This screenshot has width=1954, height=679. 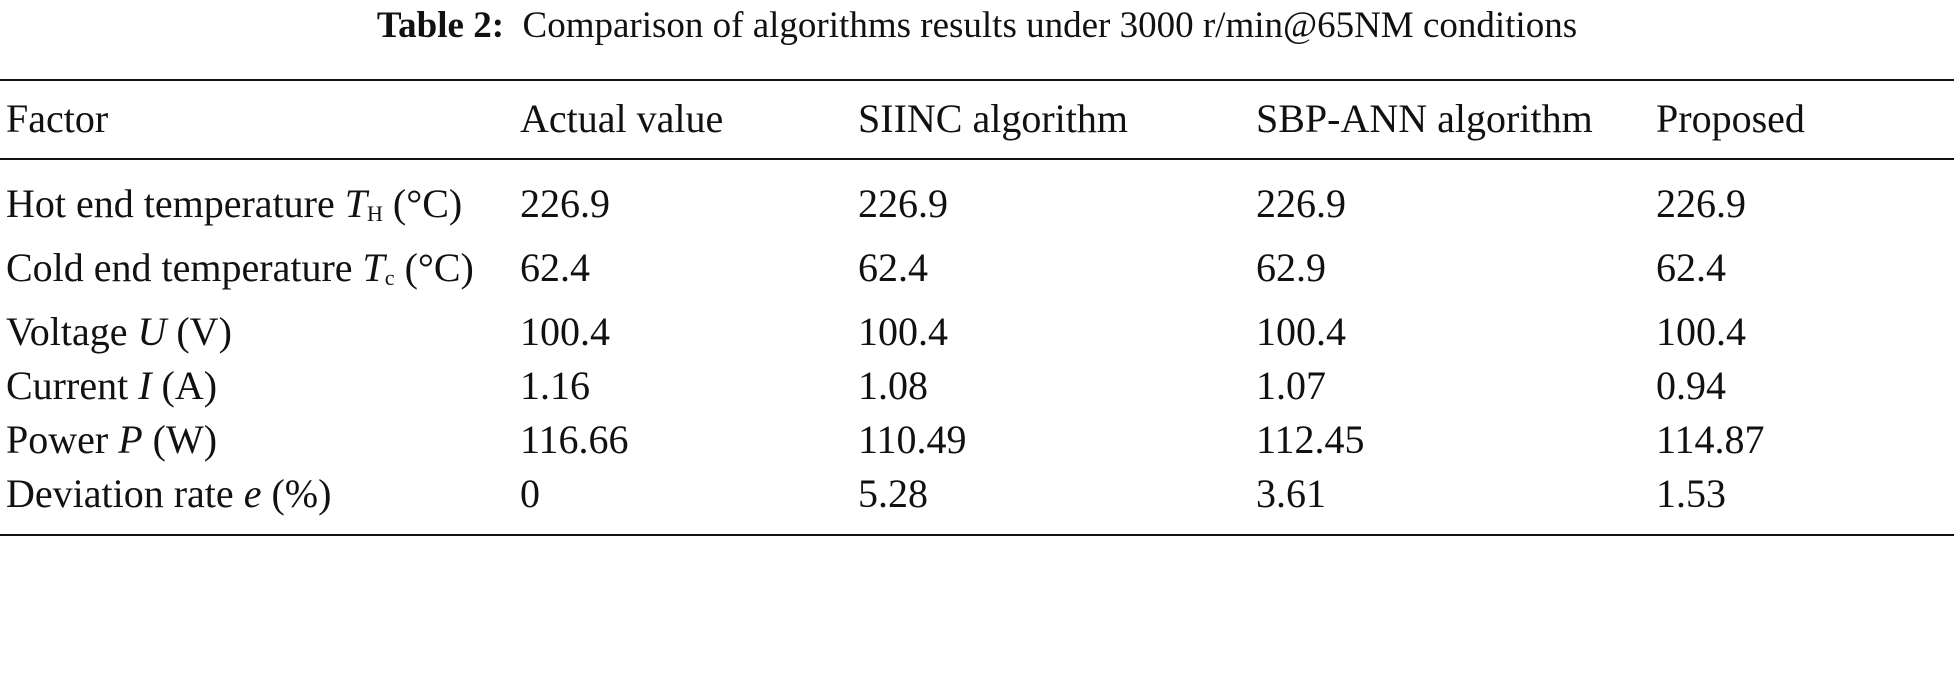 What do you see at coordinates (375, 213) in the screenshot?
I see `factor-subscript: H` at bounding box center [375, 213].